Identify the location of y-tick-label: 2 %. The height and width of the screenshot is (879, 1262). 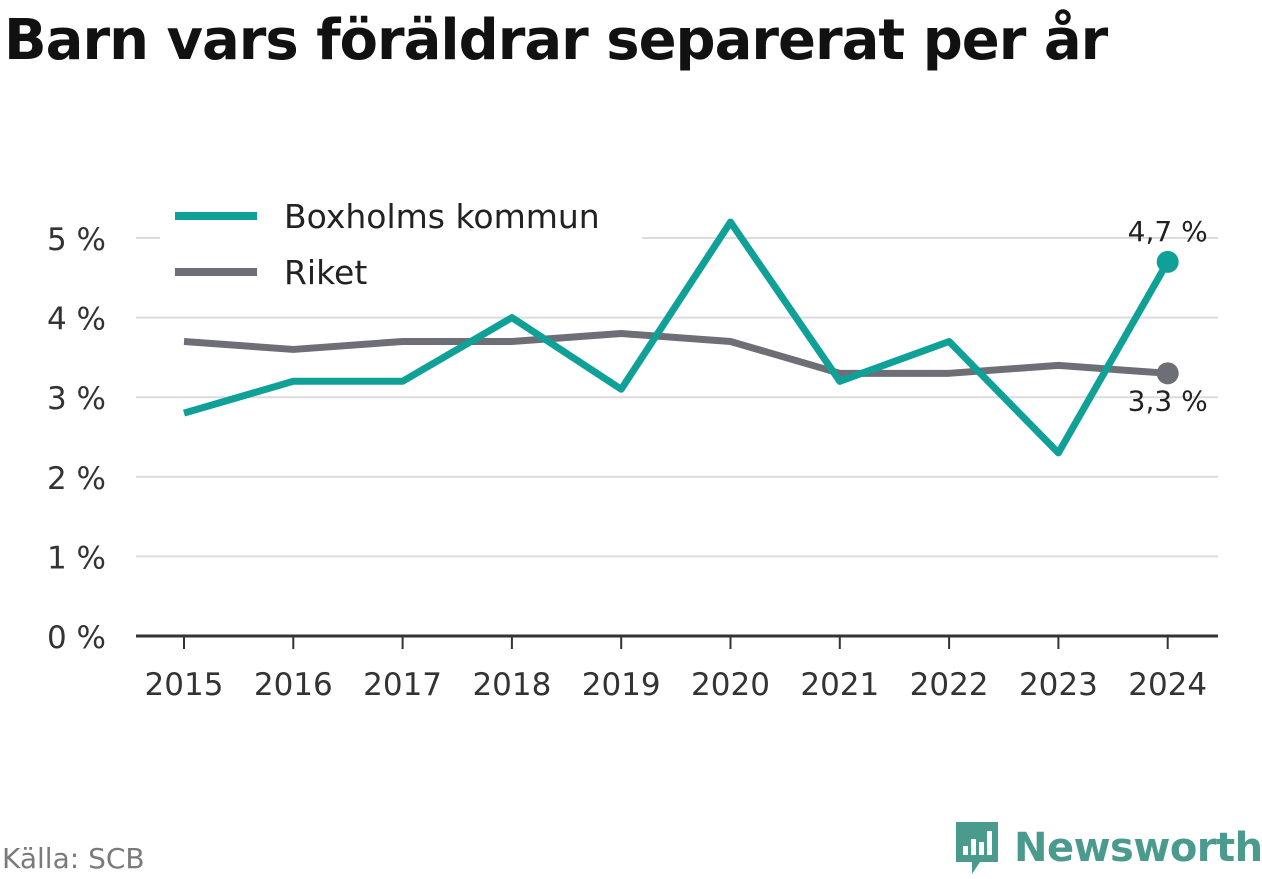
(76, 479).